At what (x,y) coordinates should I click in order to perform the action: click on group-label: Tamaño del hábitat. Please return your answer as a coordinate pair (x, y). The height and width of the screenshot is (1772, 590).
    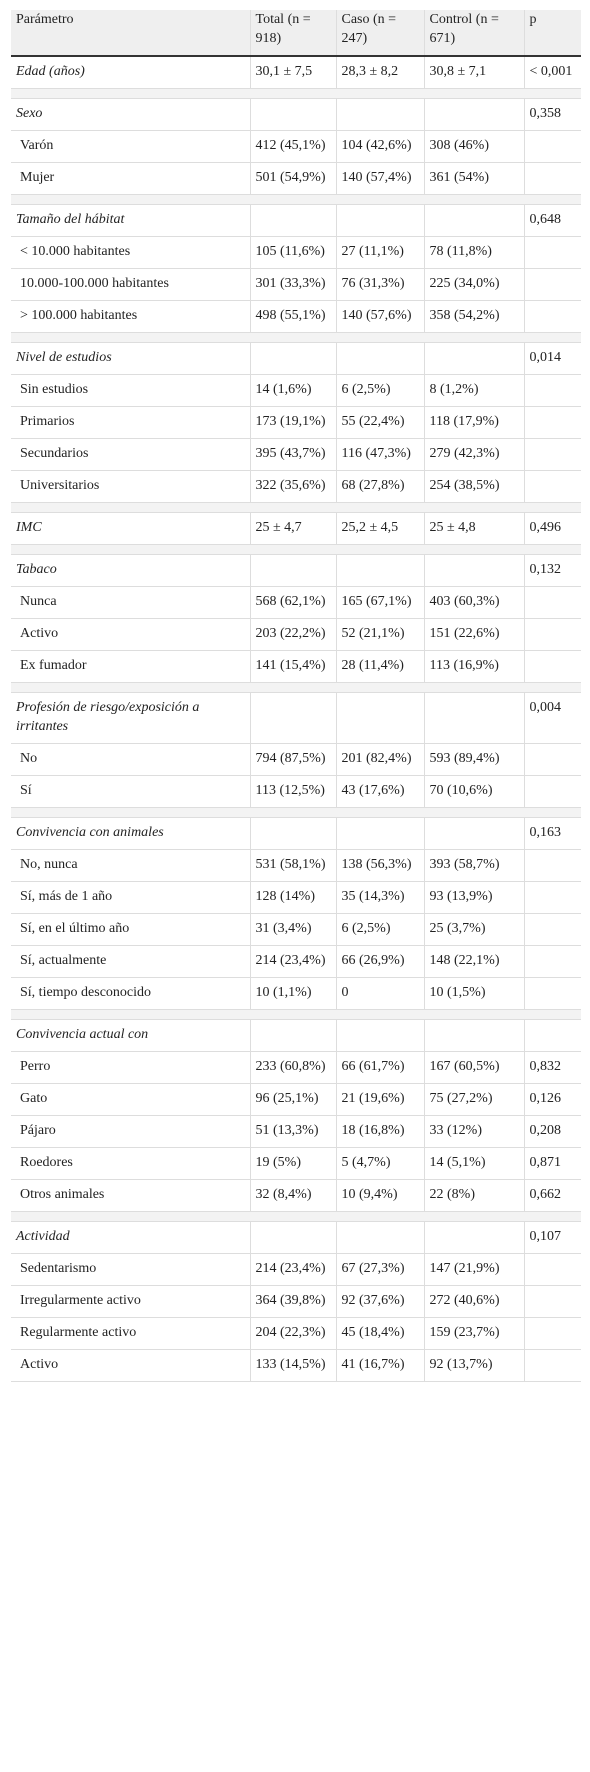
    Looking at the image, I should click on (131, 220).